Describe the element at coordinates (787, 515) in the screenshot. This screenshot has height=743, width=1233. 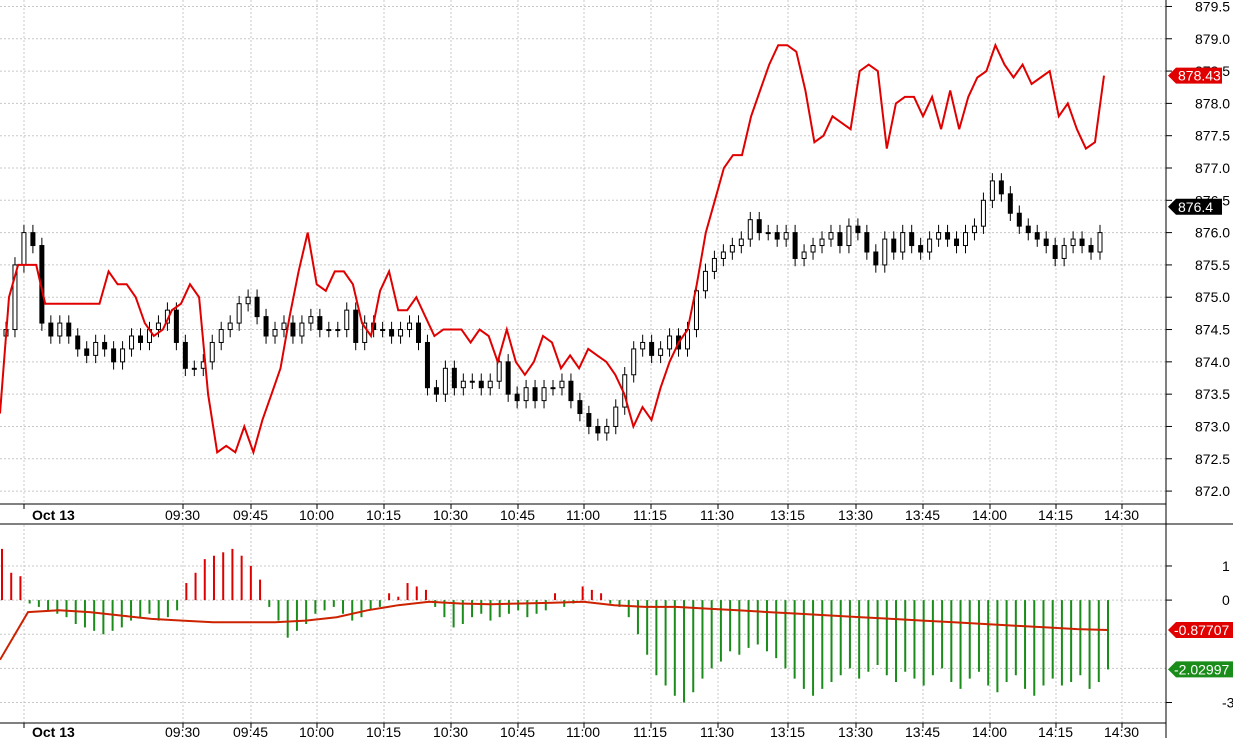
I see `price-x-tick-label: 13:15` at that location.